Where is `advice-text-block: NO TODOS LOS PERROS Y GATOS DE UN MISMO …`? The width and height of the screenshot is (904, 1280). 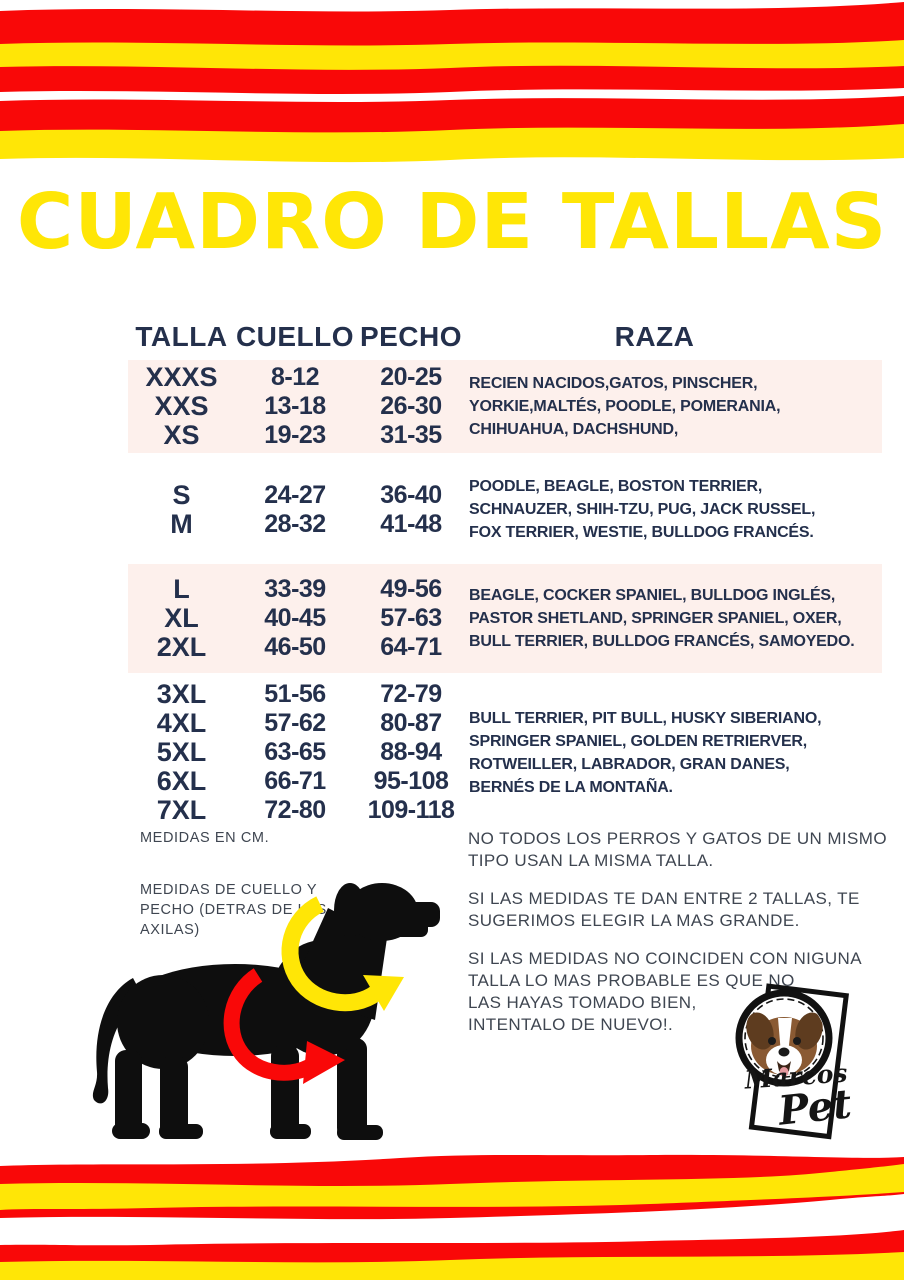 advice-text-block: NO TODOS LOS PERROS Y GATOS DE UN MISMO … is located at coordinates (682, 940).